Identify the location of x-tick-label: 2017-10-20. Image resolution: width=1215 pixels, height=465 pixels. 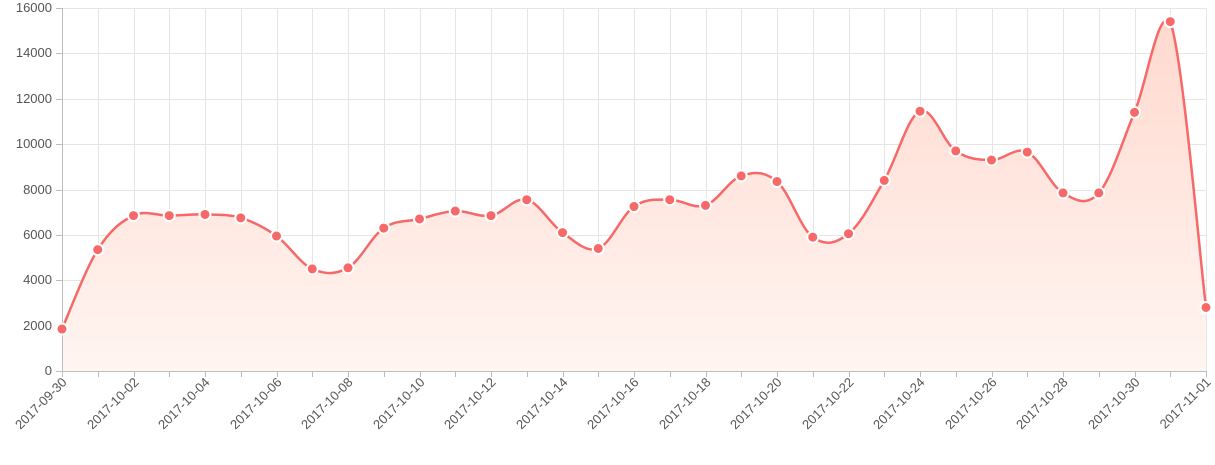
(756, 404).